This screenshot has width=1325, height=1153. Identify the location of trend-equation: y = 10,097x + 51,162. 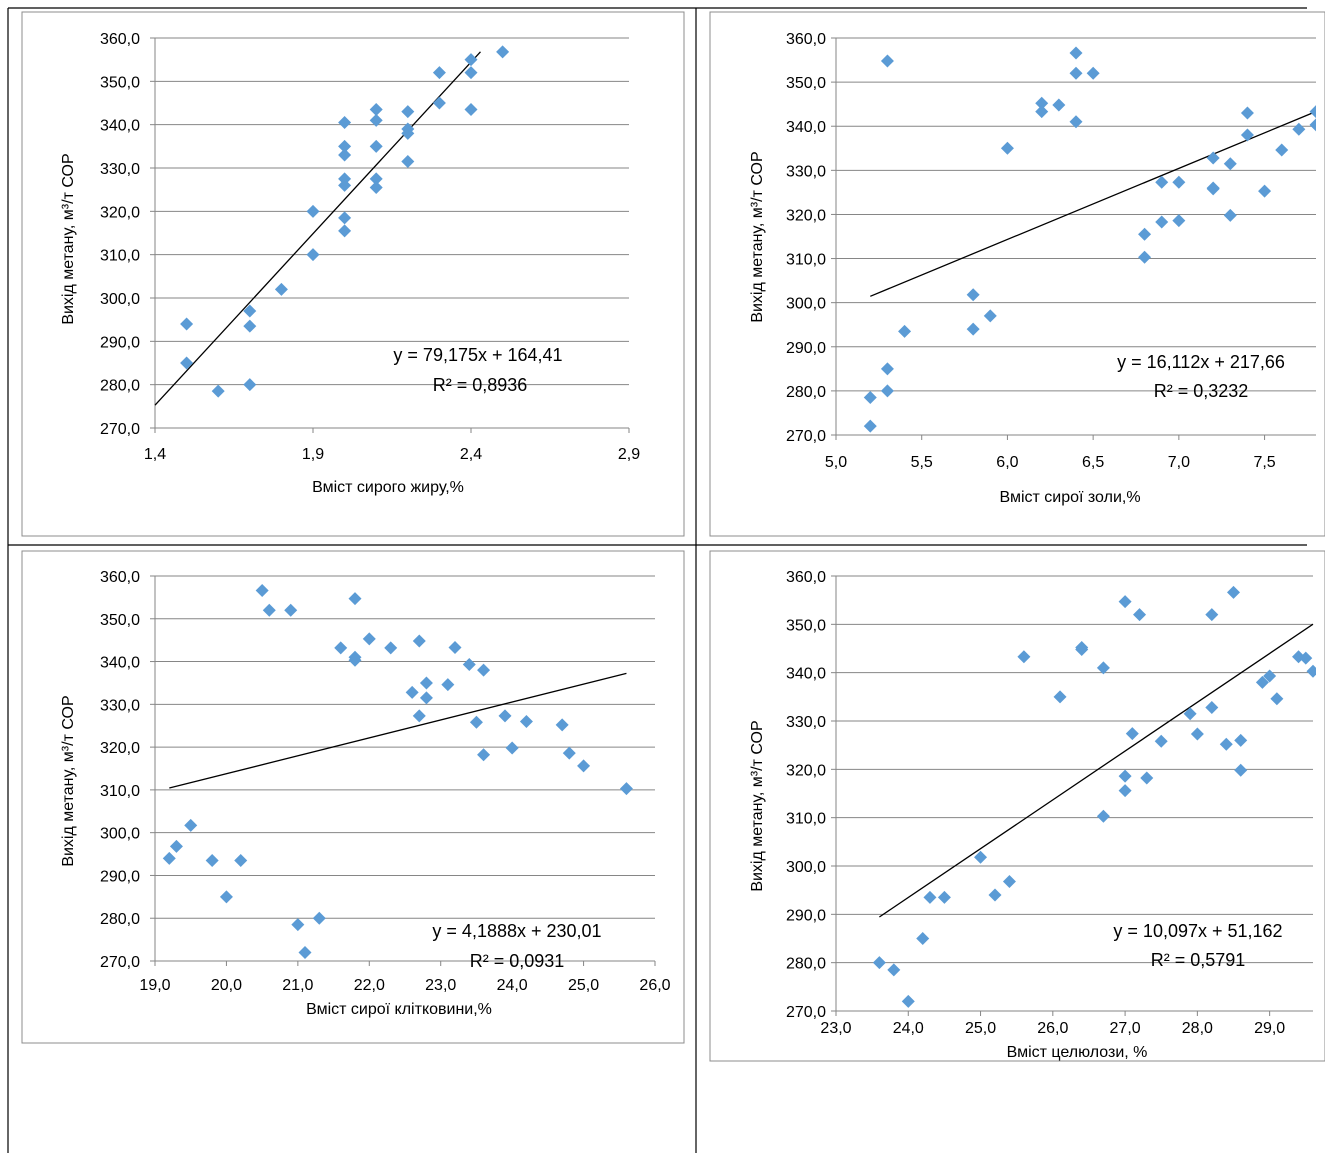
(1197, 931).